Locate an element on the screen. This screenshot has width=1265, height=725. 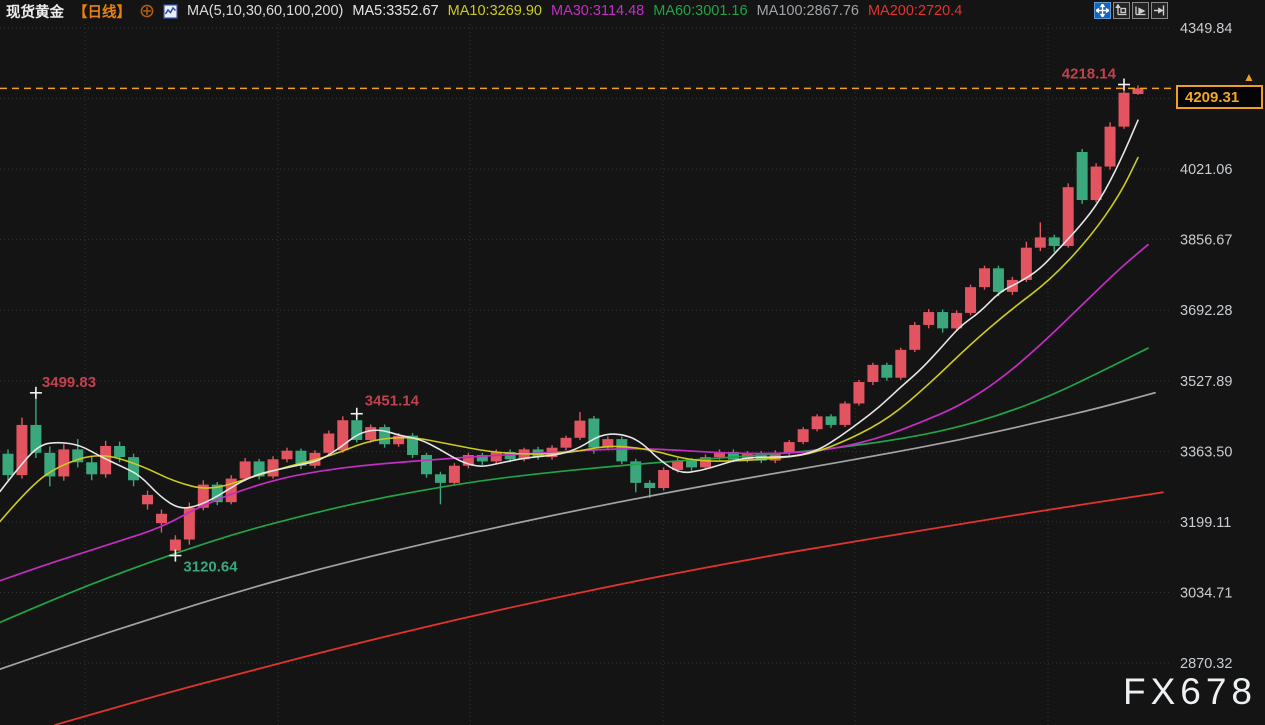
chart-toolbar is located at coordinates (1131, 10).